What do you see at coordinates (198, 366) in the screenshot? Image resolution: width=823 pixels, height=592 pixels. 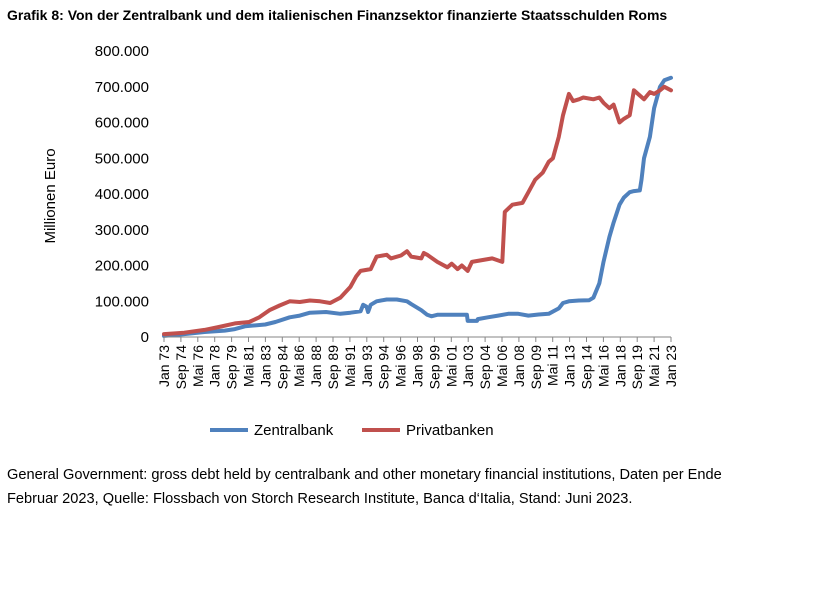 I see `x-tick-label: Mai 76` at bounding box center [198, 366].